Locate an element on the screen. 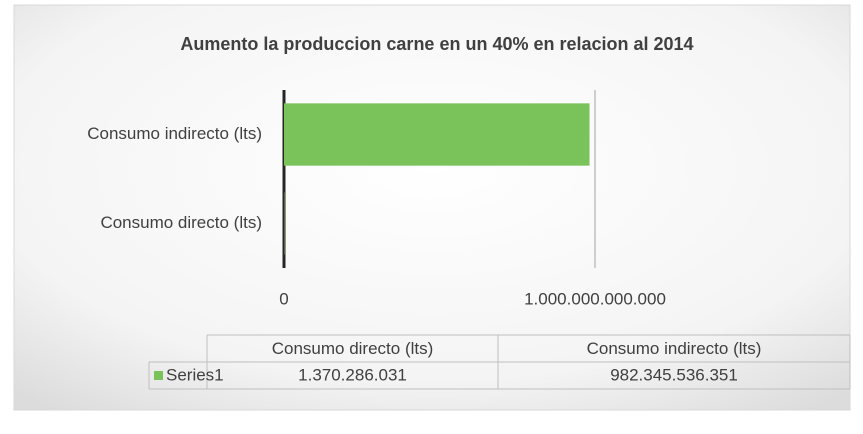  bar is located at coordinates (437, 134).